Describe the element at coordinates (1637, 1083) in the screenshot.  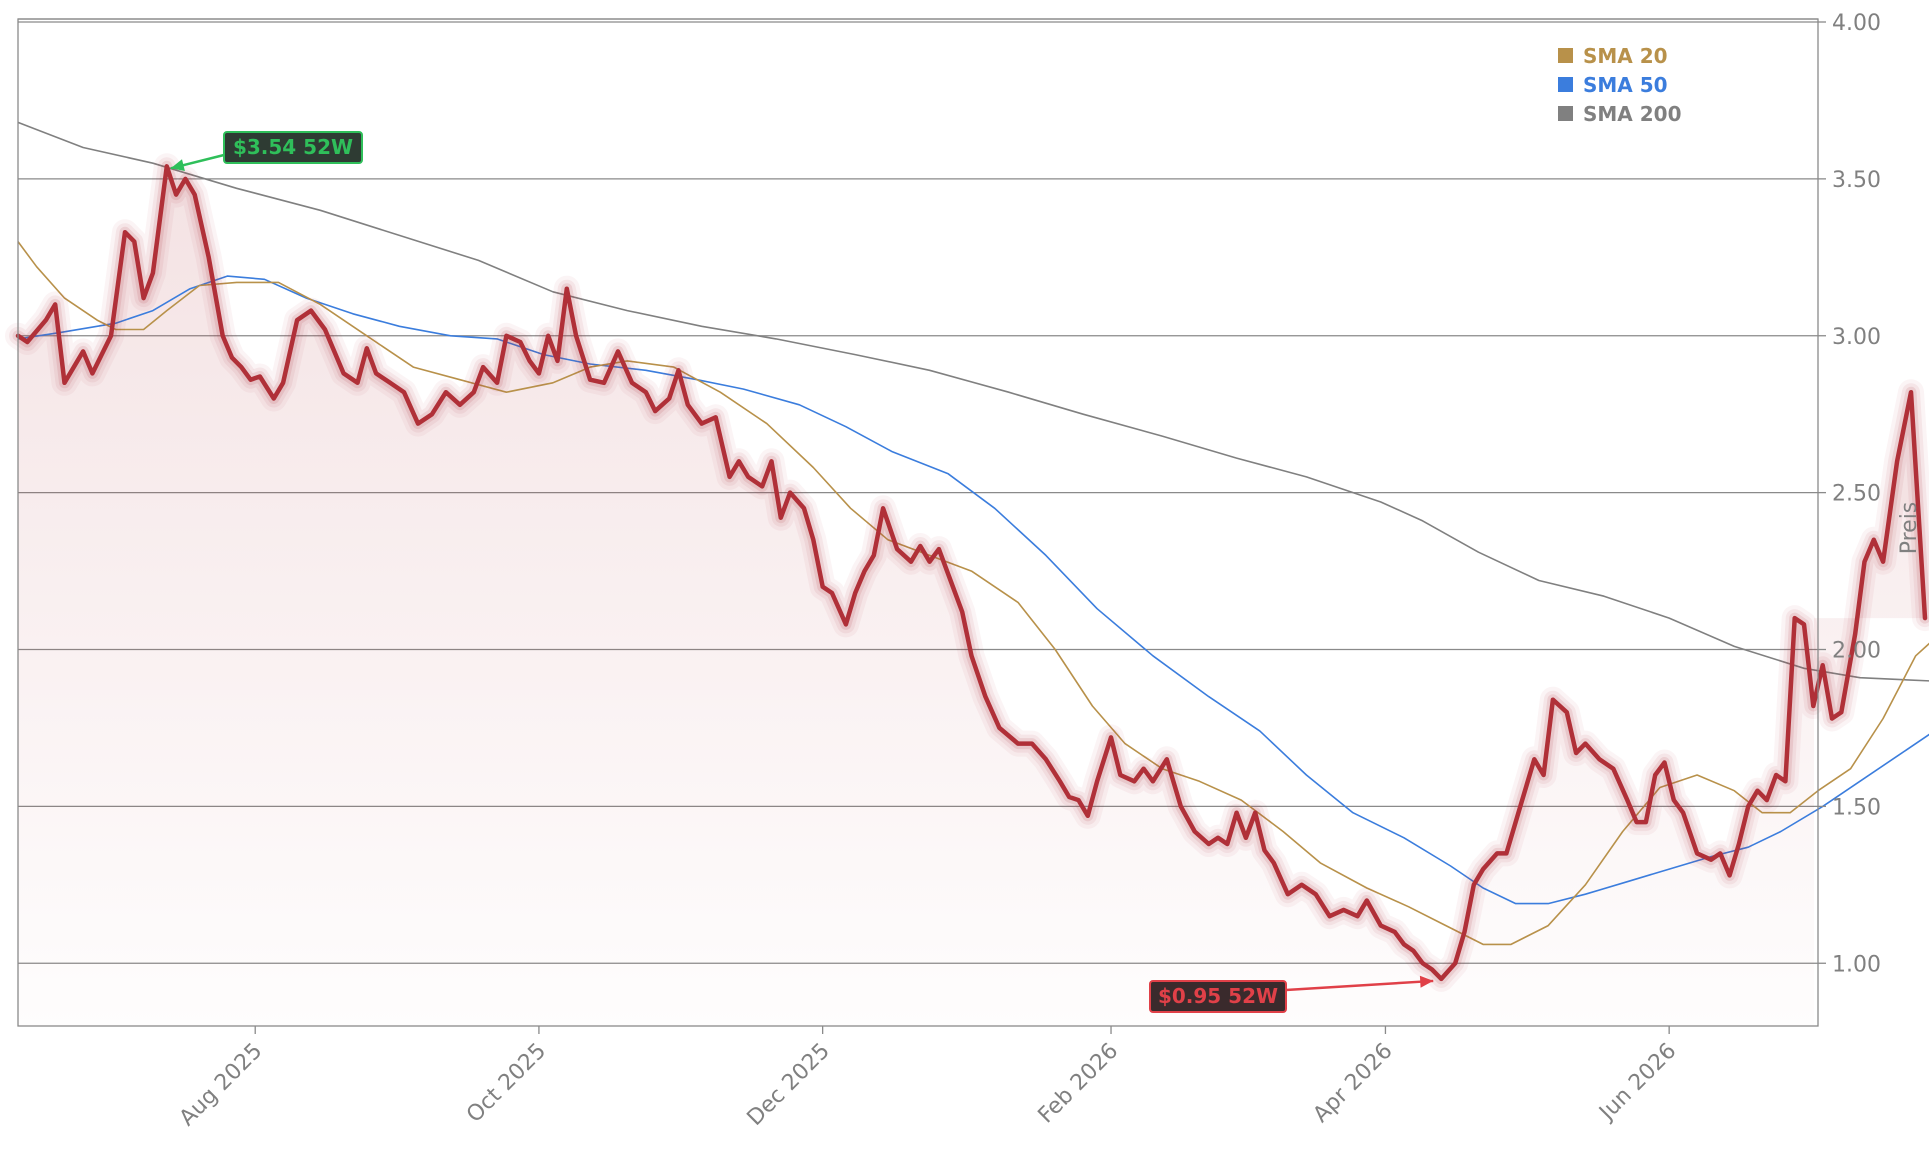
I see `x-tick-label: Jun 2026` at that location.